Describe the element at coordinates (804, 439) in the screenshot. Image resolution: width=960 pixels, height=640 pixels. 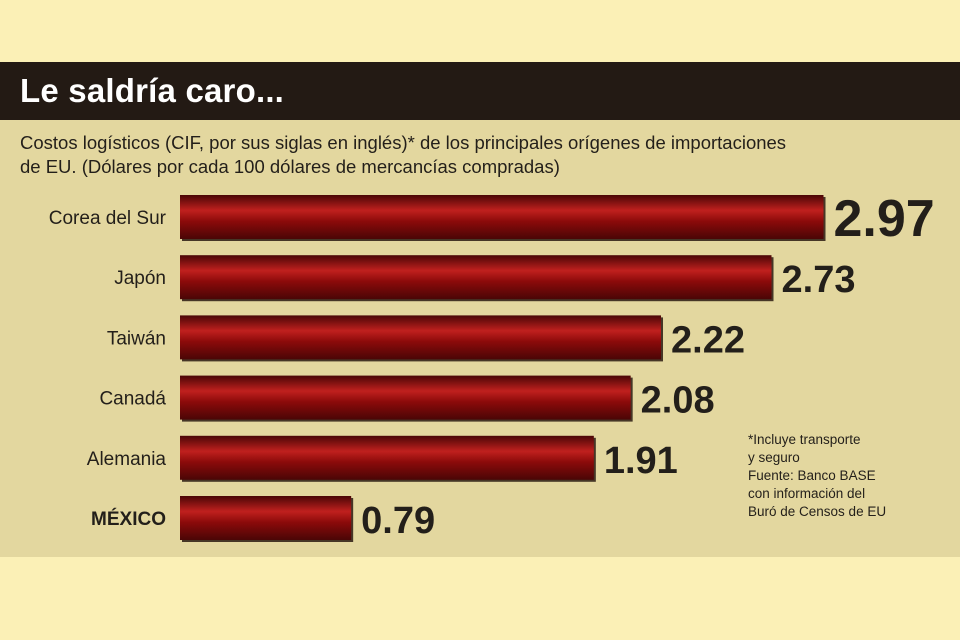
I see `note-line-1: *Incluye transporte` at that location.